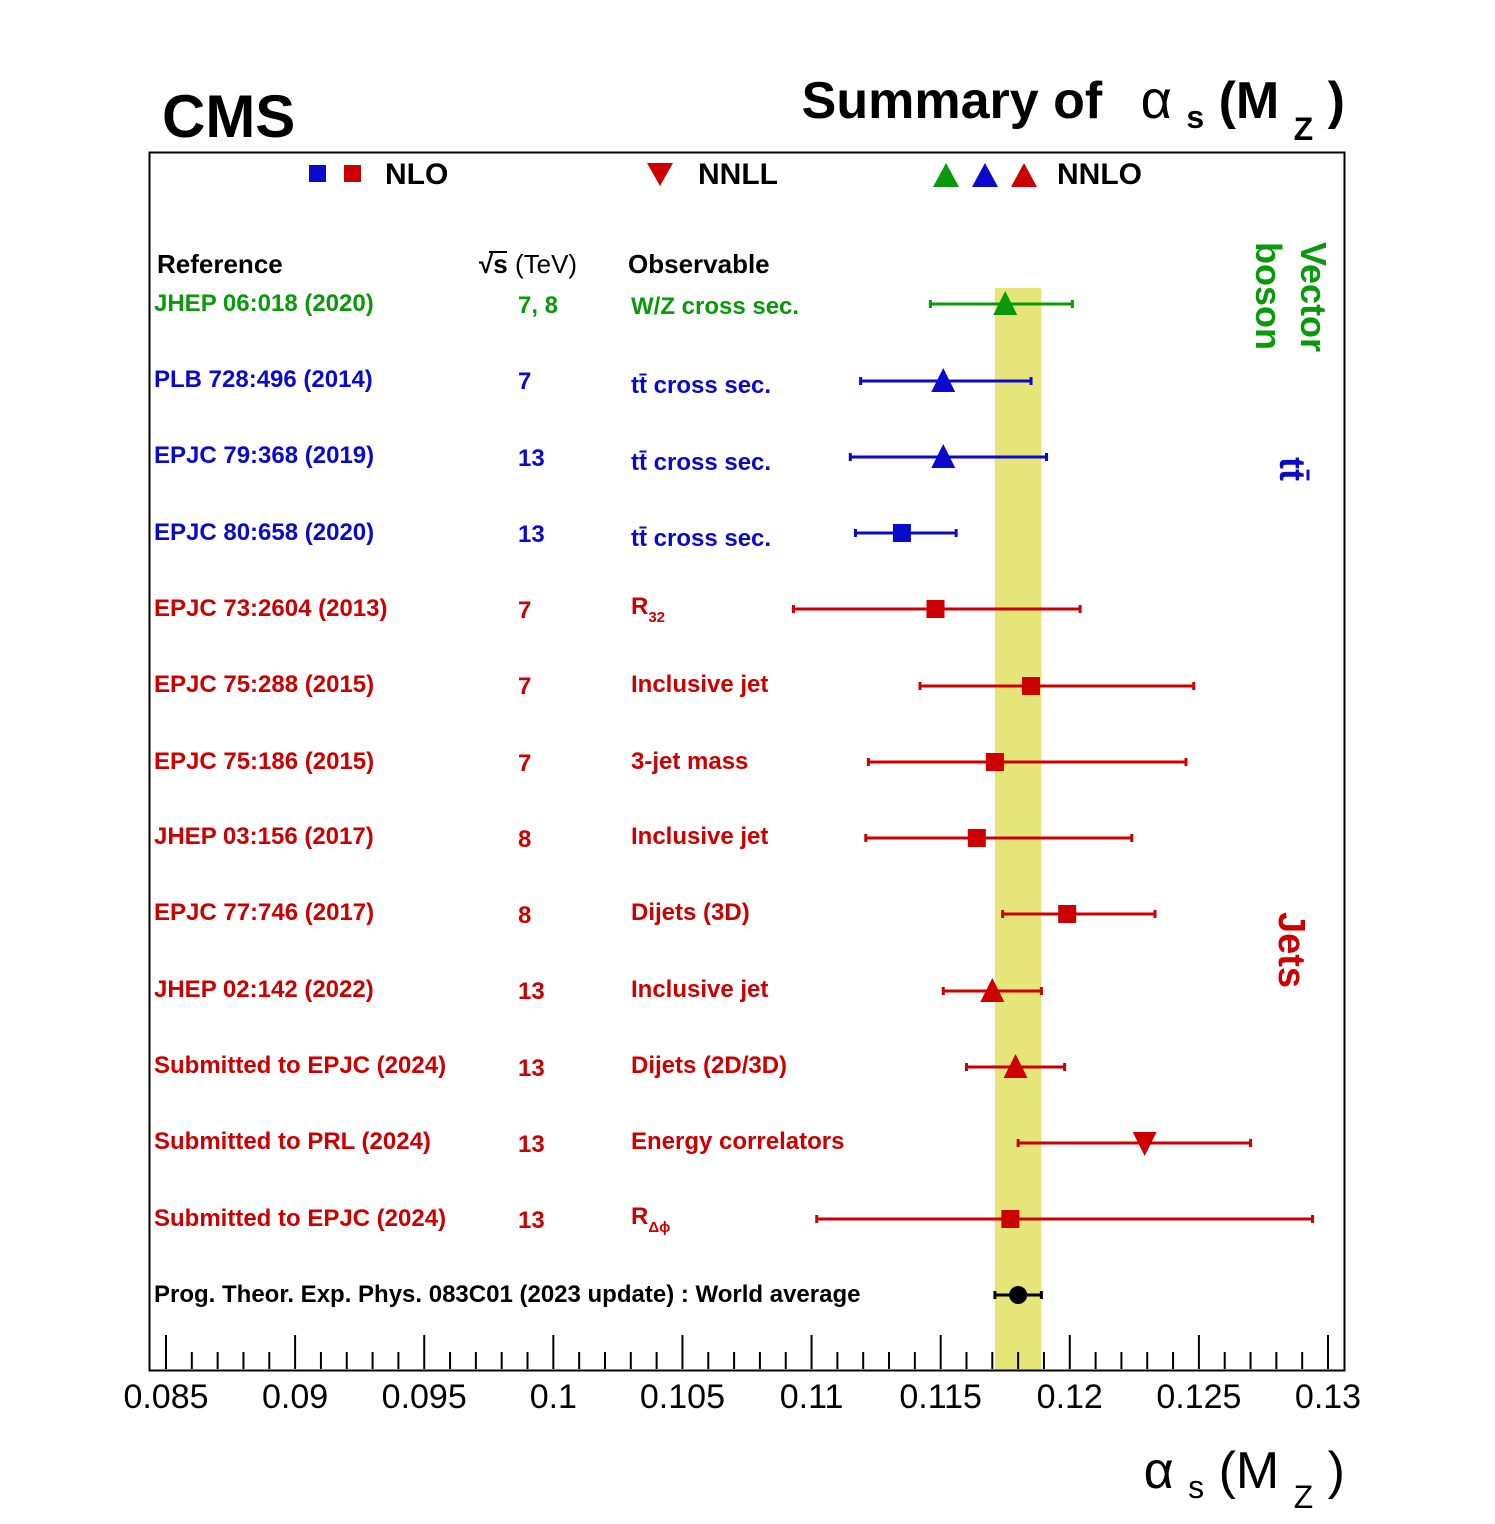 This screenshot has width=1495, height=1524. Describe the element at coordinates (264, 761) in the screenshot. I see `row-reference: EPJC 75:186 (2015)` at that location.